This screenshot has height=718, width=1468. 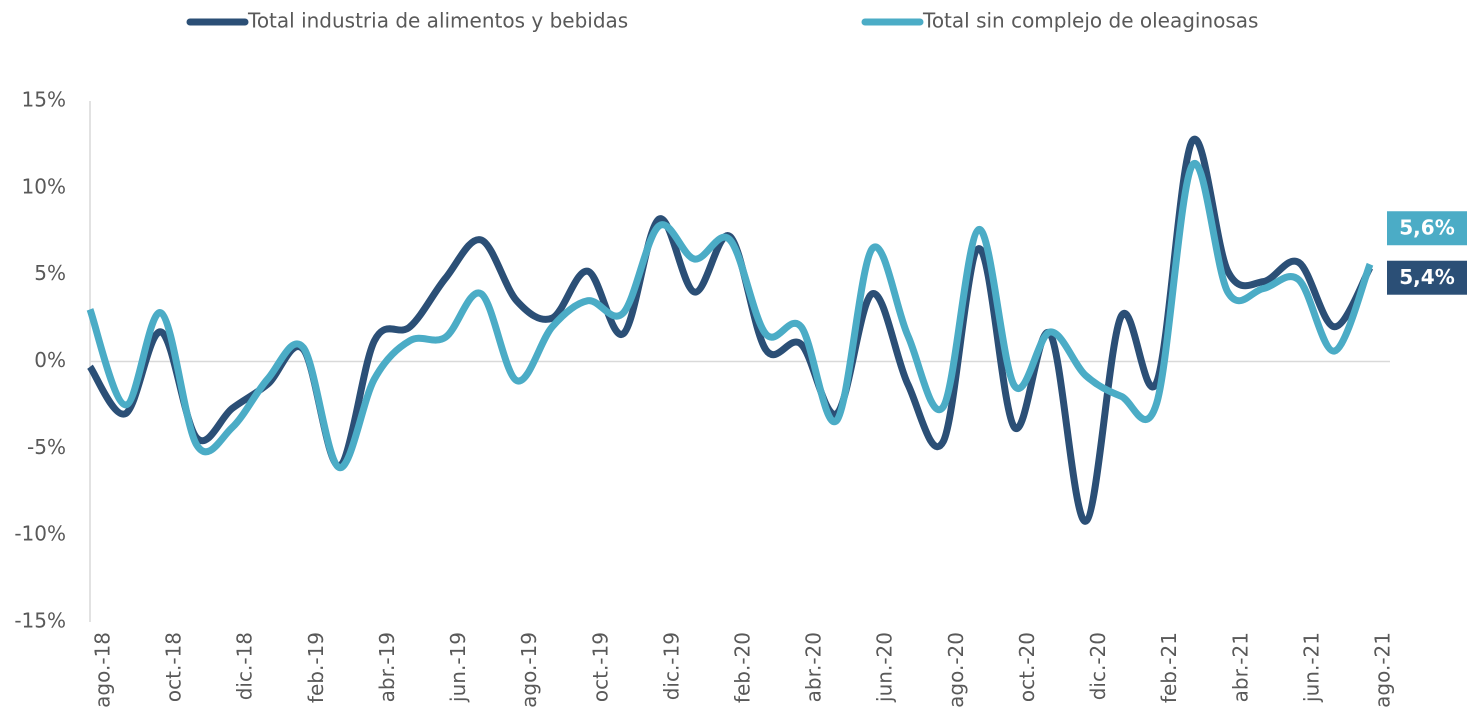 What do you see at coordinates (40, 534) in the screenshot?
I see `y-tick-label: -10%` at bounding box center [40, 534].